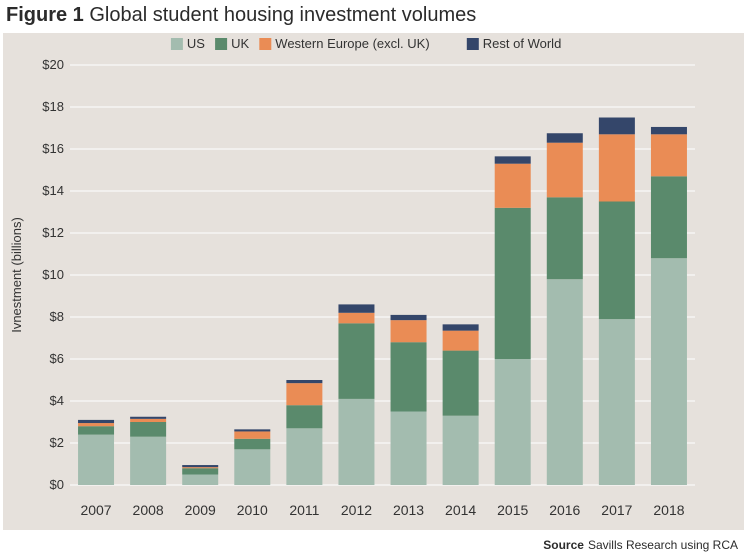 The width and height of the screenshot is (748, 556). I want to click on bar-us-2017, so click(616, 402).